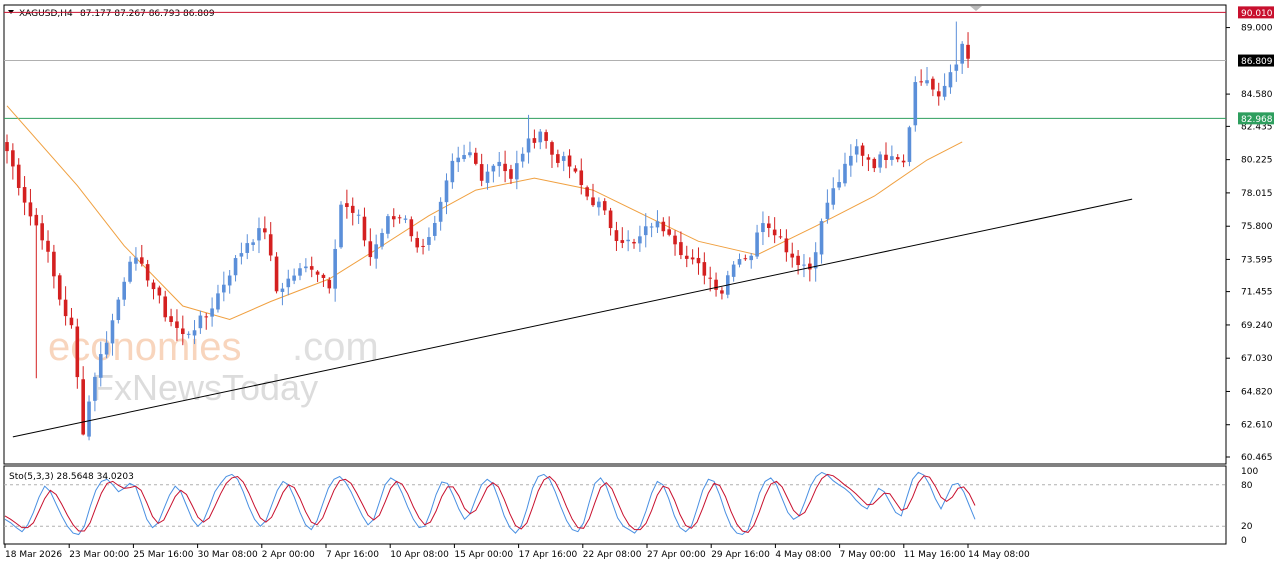  I want to click on price-tags: 90.010 86.809 82.968, so click(1256, 65).